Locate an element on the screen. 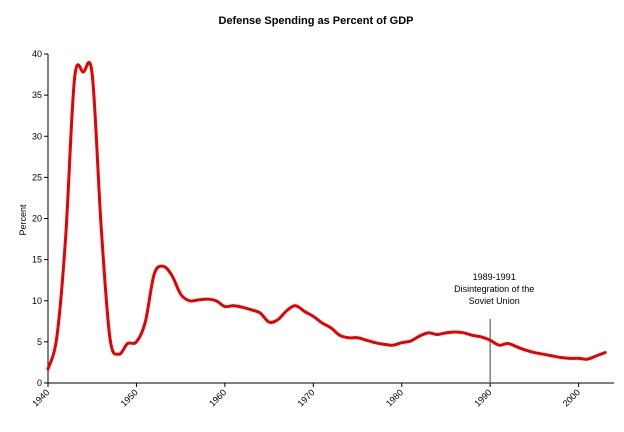  y-tick-label: 5 is located at coordinates (39, 342).